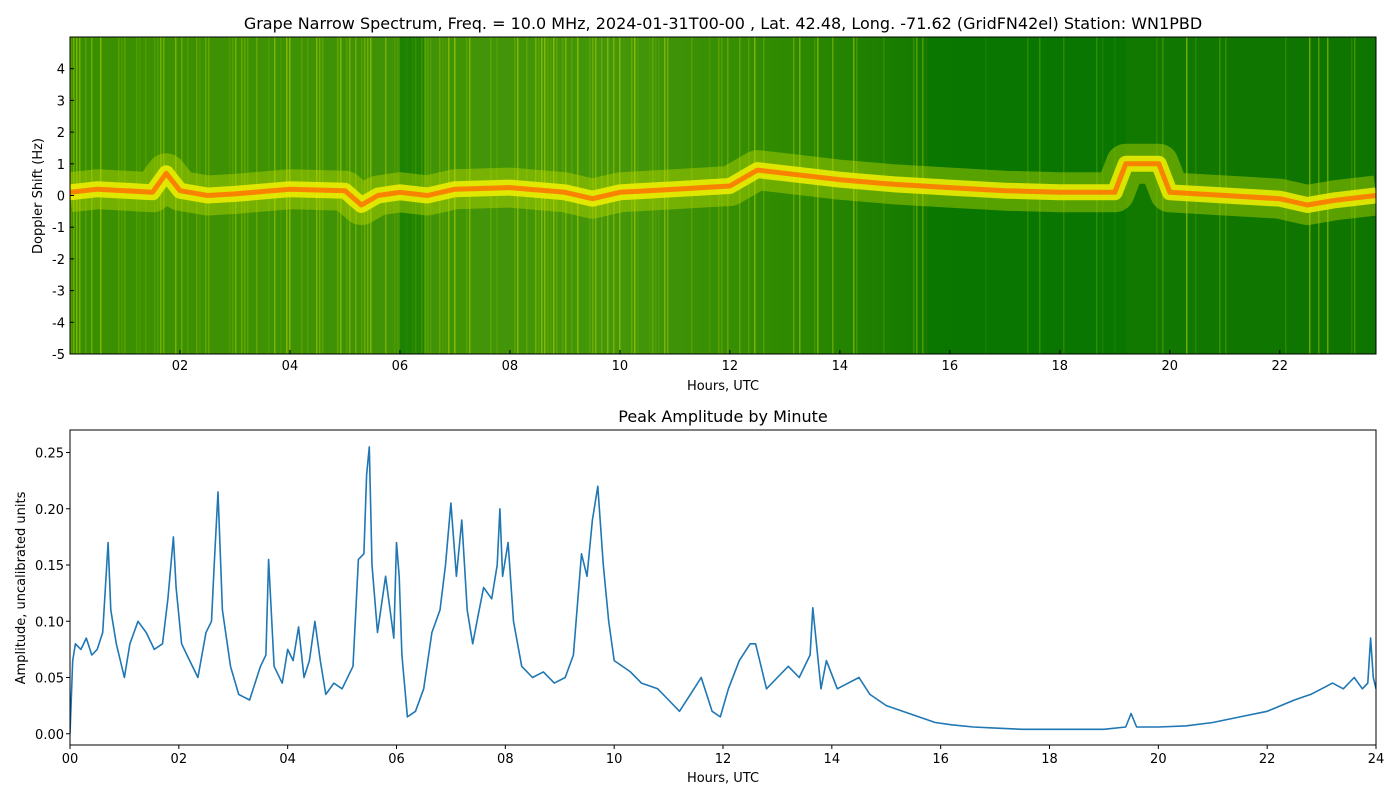 The height and width of the screenshot is (804, 1400). What do you see at coordinates (70, 759) in the screenshot?
I see `x-tick-label: 00` at bounding box center [70, 759].